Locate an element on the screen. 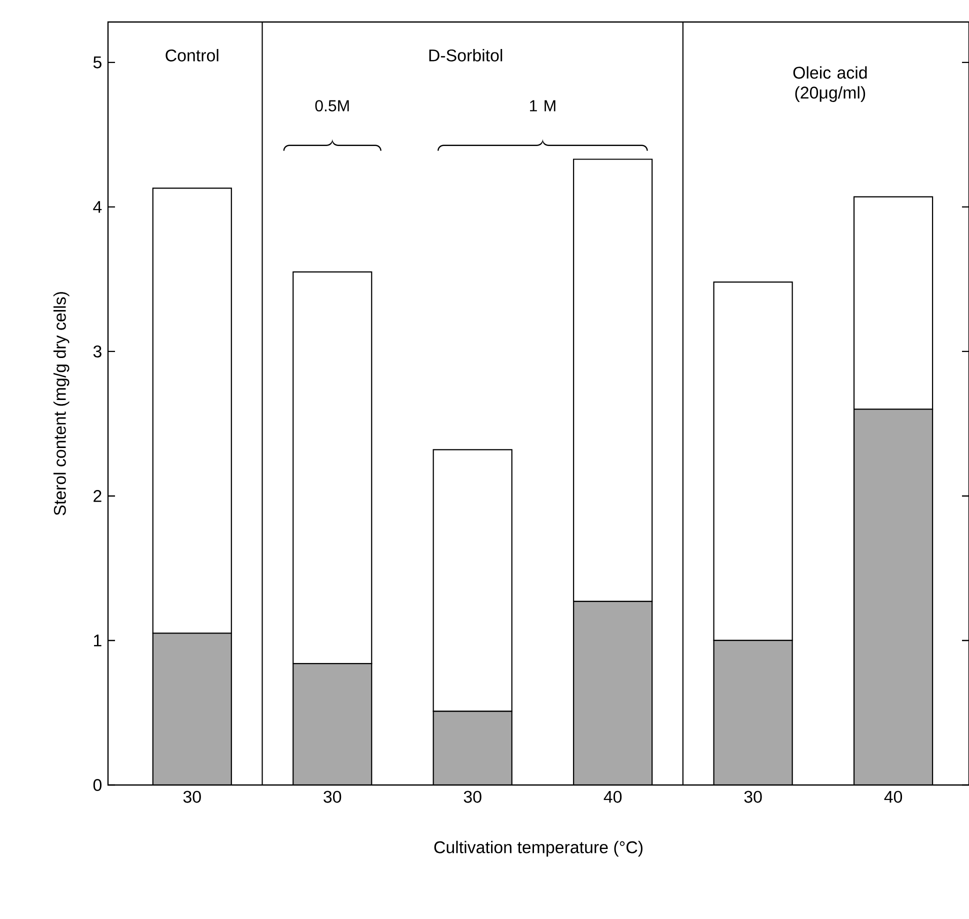  y-tick-label: 4 is located at coordinates (97, 207).